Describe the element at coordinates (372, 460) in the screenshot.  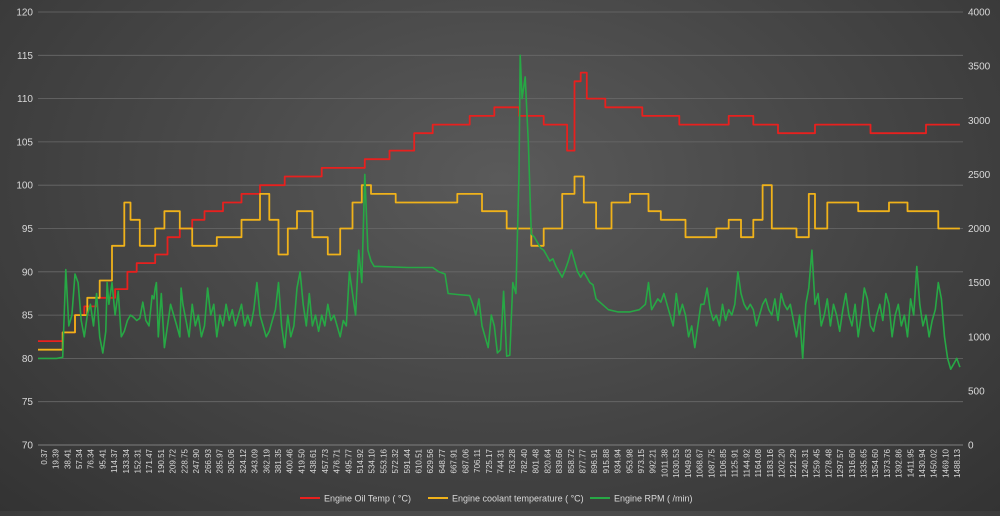
I see `x-tick-label: 534.10` at that location.